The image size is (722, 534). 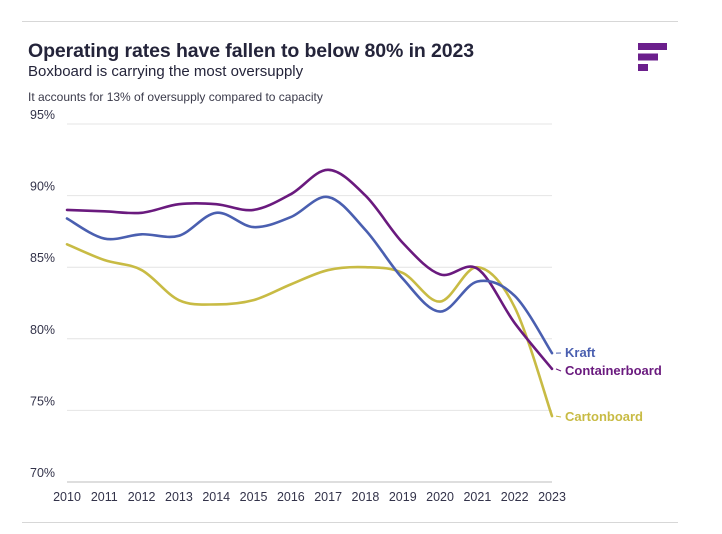 I want to click on top-divider, so click(x=350, y=21).